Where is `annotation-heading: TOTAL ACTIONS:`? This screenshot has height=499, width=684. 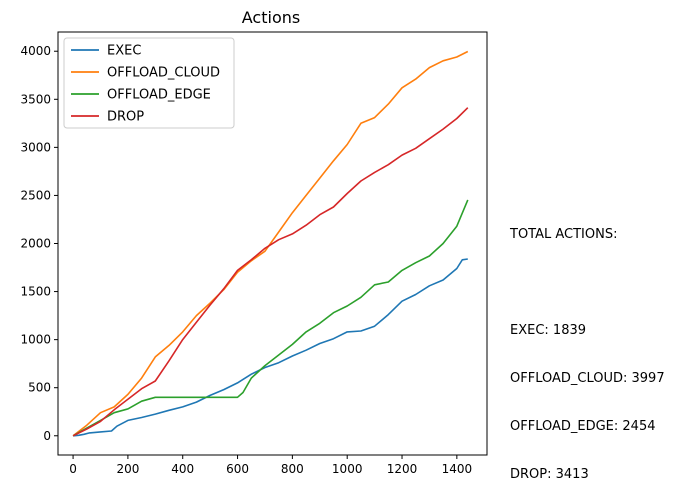
annotation-heading: TOTAL ACTIONS: is located at coordinates (564, 234).